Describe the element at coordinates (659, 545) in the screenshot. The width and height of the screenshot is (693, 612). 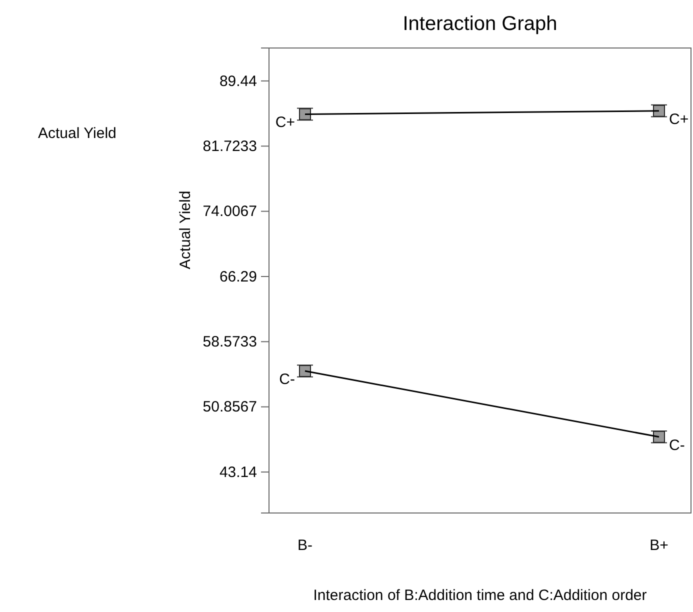
I see `x-tick-label: B+` at that location.